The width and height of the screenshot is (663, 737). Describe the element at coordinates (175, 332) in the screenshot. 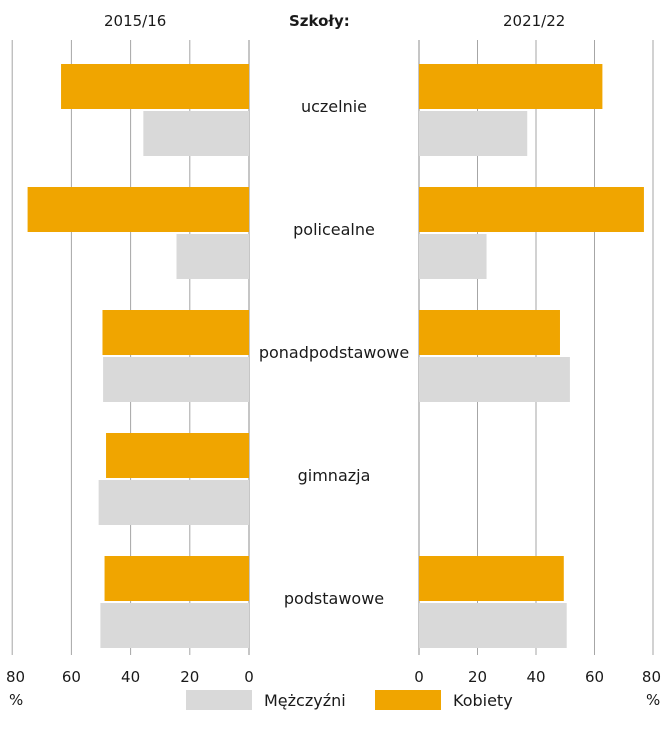

I see `left-bar-kobiety-ponadpodstawowe` at that location.